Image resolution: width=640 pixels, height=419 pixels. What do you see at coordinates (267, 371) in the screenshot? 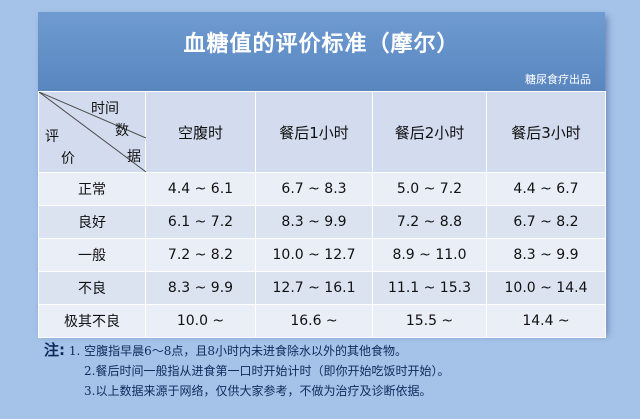
I see `footnote-item: 2.餐后时间一般指从进食第一口时开始计时（即你开始吃饭时开始）。` at bounding box center [267, 371].